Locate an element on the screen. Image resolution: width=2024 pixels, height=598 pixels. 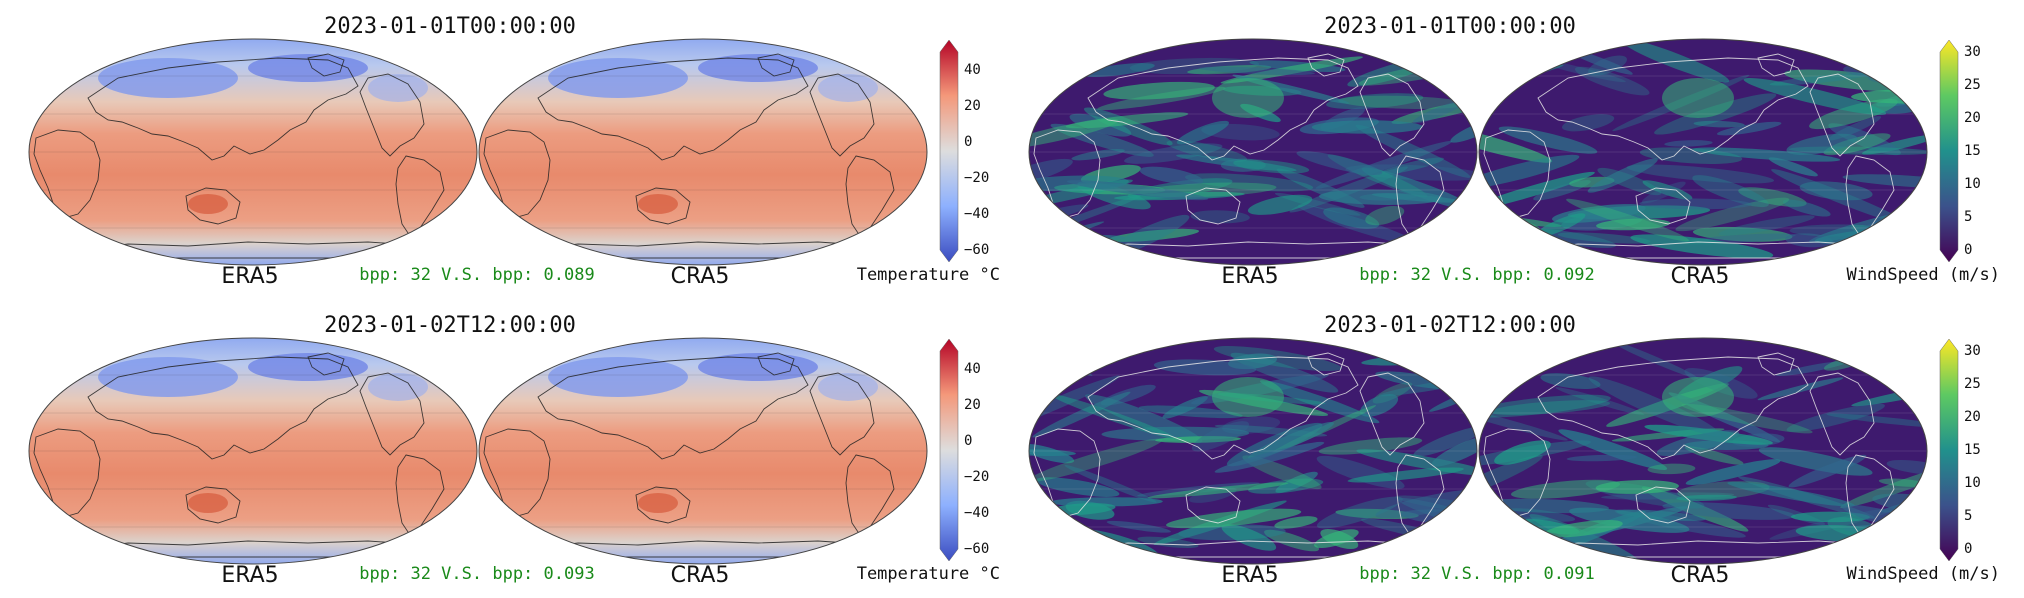
bpp-comparison: bpp: 32 V.S. bpp: 0.092 is located at coordinates (1477, 275).